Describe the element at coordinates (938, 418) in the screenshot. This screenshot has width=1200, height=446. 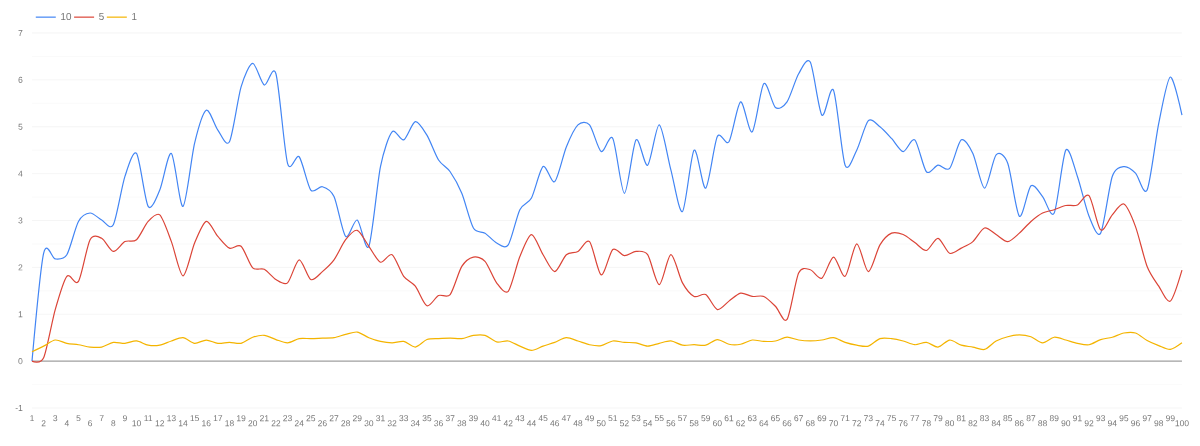
I see `x-tick-label: 79` at that location.